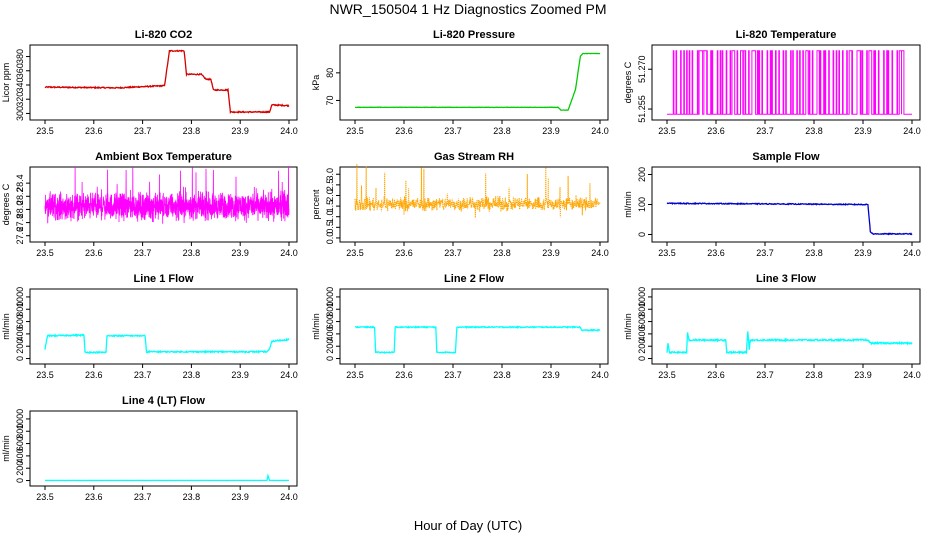 The image size is (936, 540). What do you see at coordinates (20, 113) in the screenshot?
I see `y-tick-label: 300` at bounding box center [20, 113].